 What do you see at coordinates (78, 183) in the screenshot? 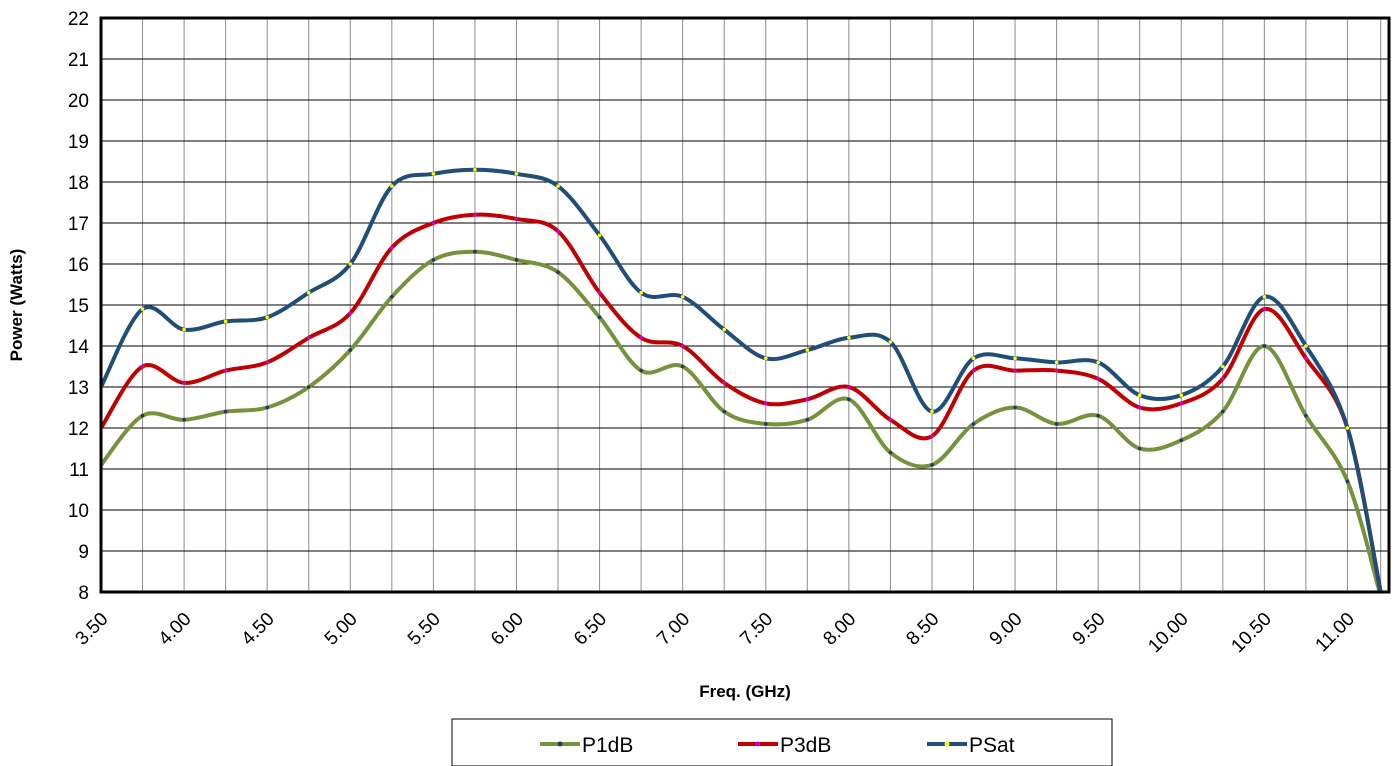
I see `y-tick-label: 18` at bounding box center [78, 183].